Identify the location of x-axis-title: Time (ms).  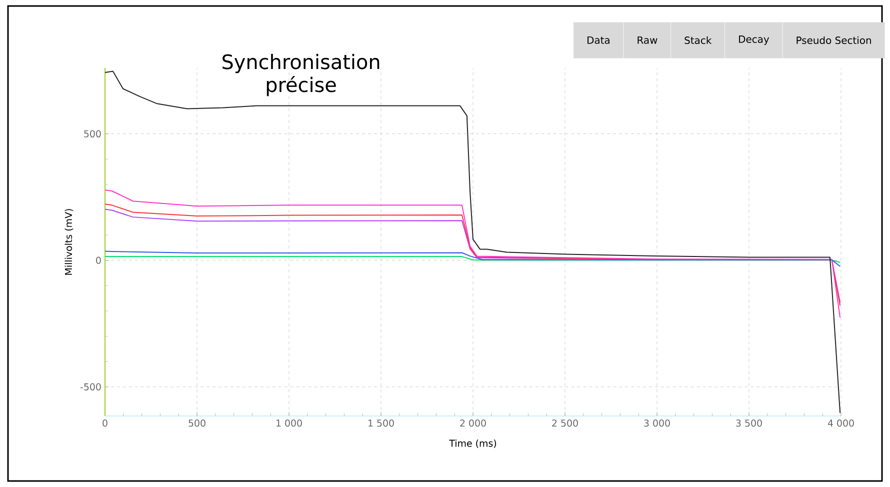
(472, 444).